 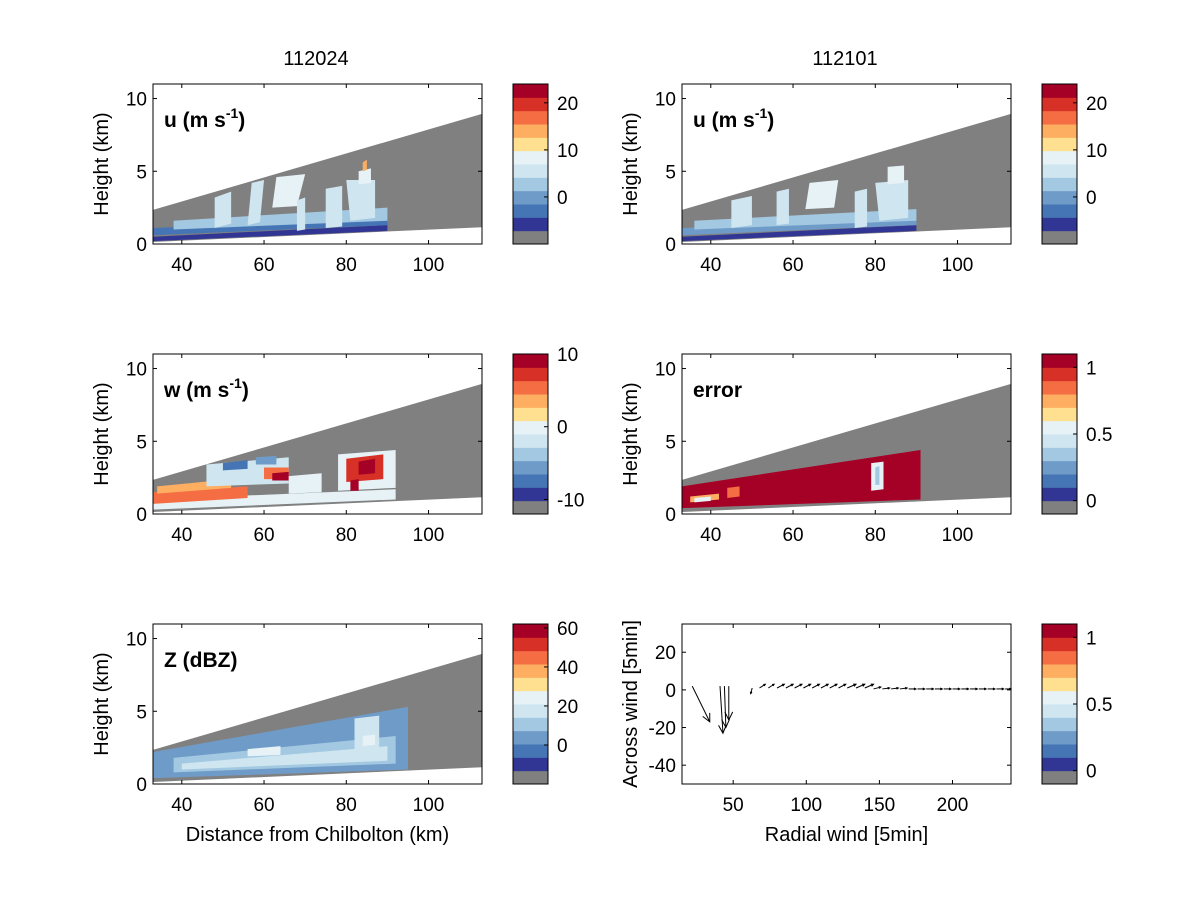 I want to click on colorbar-tick-label: 1, so click(x=1091, y=638).